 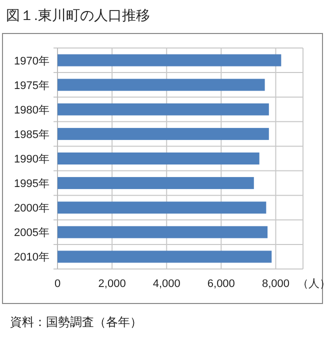 What do you see at coordinates (32, 86) in the screenshot?
I see `y-tick-label: 1975年` at bounding box center [32, 86].